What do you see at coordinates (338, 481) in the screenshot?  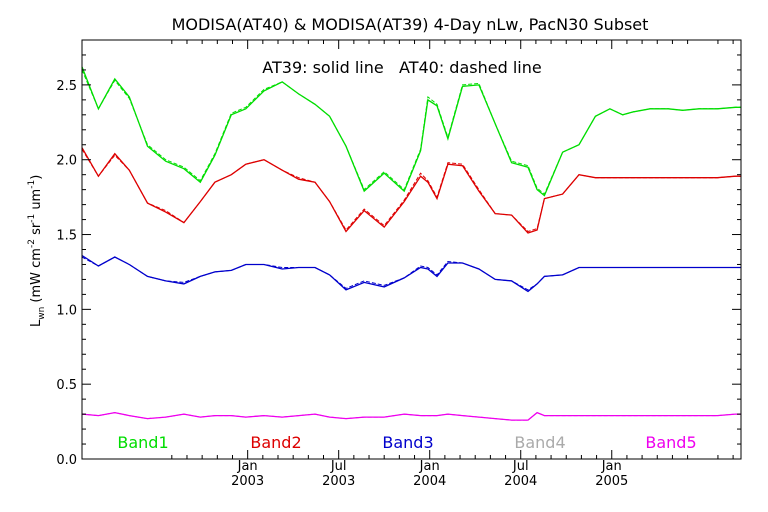 I see `x-tick-label-year-1: 2003` at bounding box center [338, 481].